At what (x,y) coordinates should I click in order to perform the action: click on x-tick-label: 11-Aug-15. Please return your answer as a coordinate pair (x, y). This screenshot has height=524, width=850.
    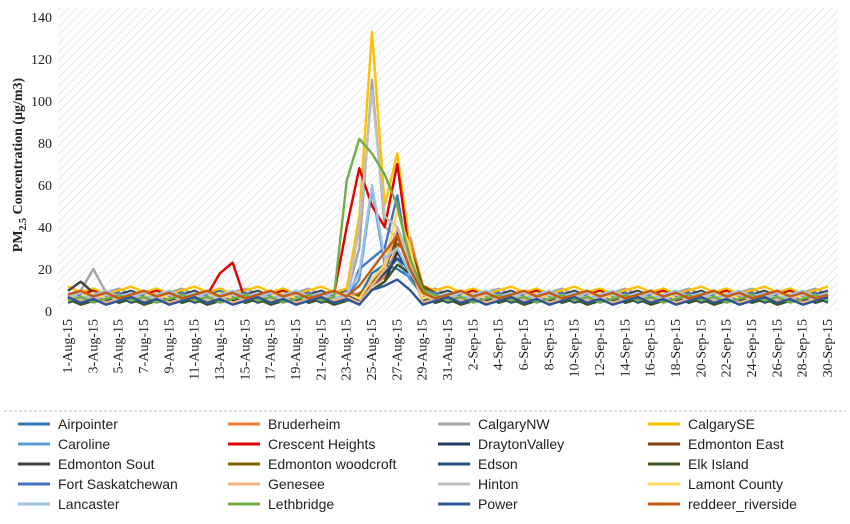
    Looking at the image, I should click on (195, 349).